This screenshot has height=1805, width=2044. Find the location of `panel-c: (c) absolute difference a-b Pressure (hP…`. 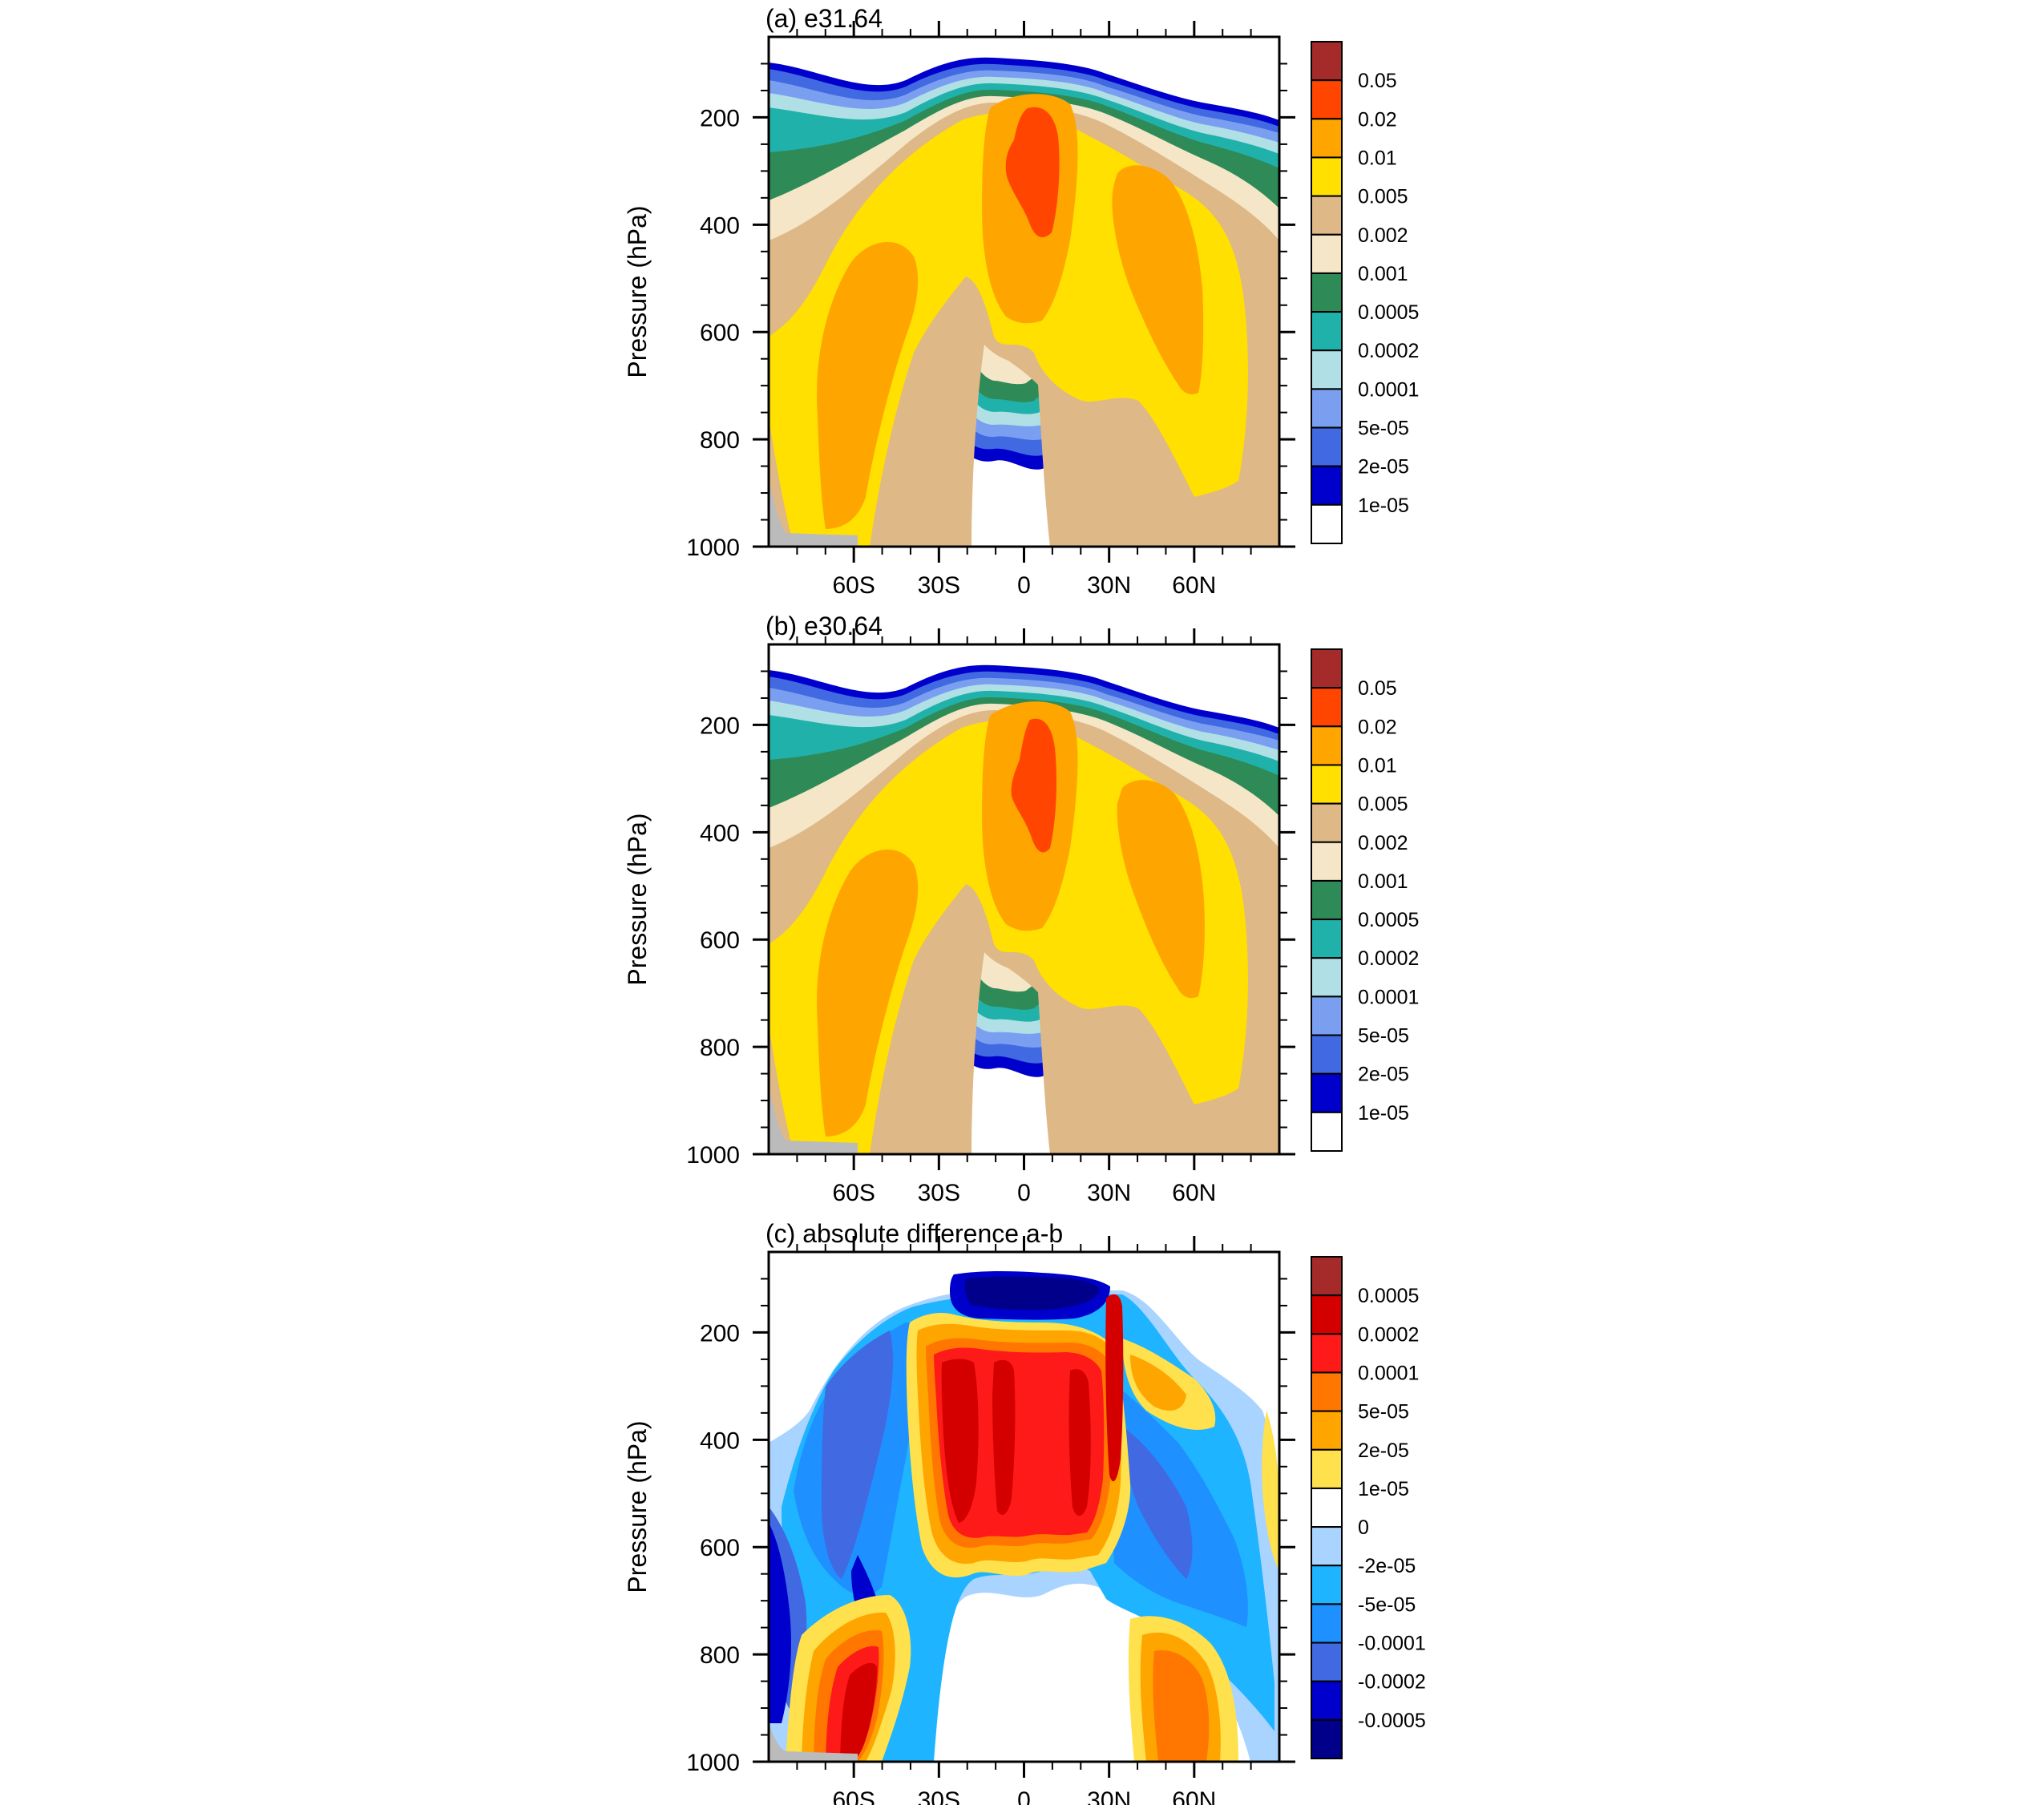

panel-c: (c) absolute difference a-b Pressure (hP… is located at coordinates (1024, 1512).